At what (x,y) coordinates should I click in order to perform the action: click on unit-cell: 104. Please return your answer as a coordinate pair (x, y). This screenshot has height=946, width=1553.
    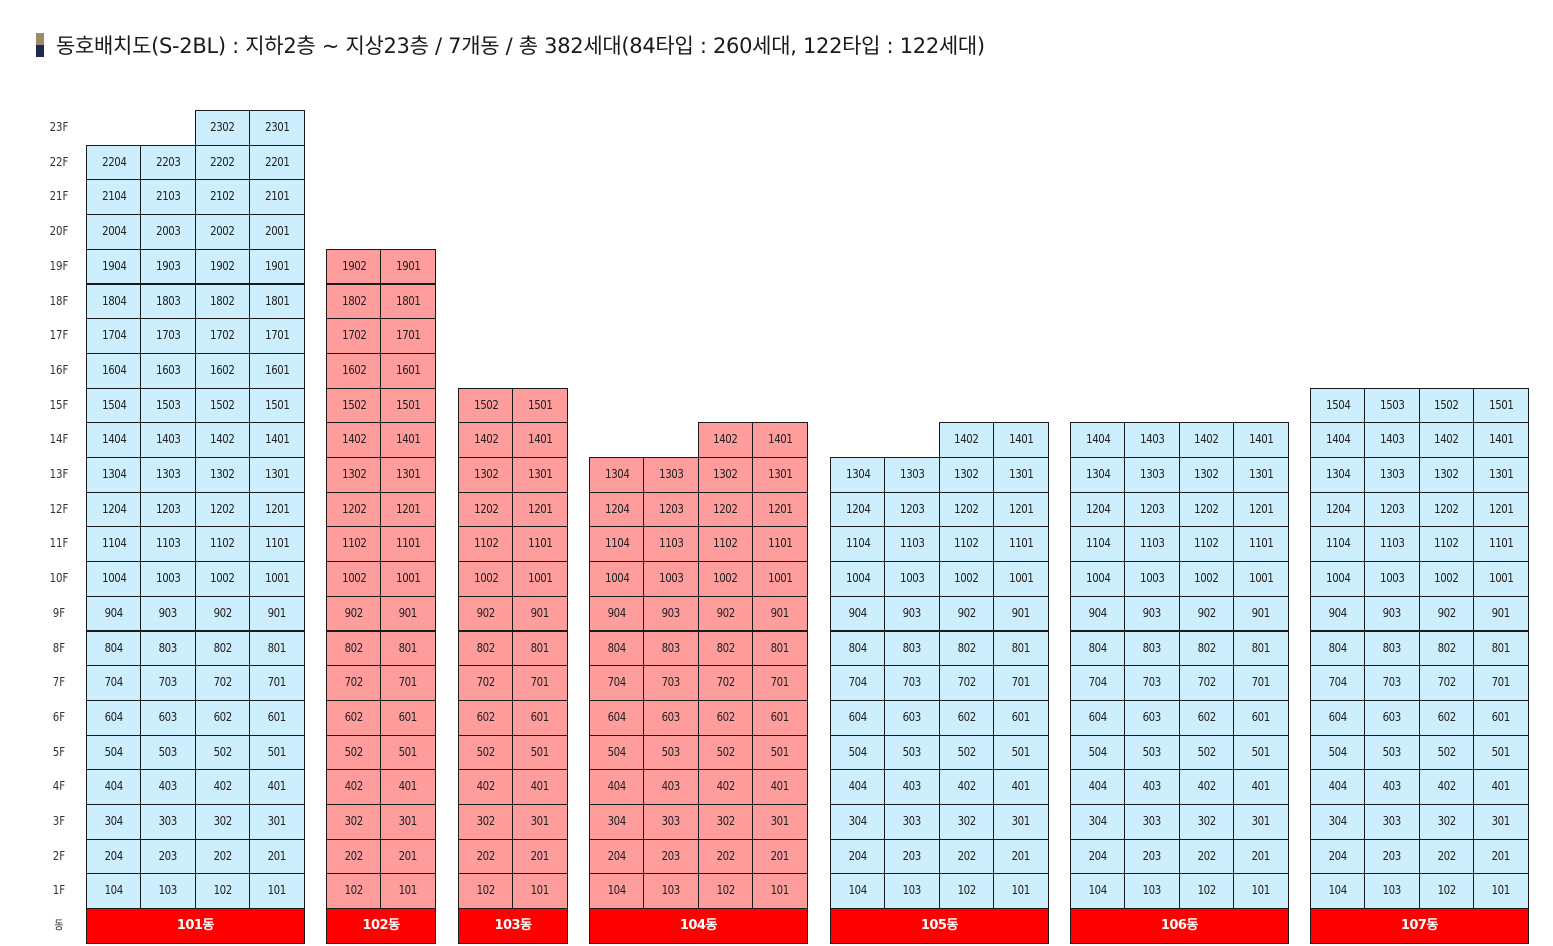
    Looking at the image, I should click on (858, 891).